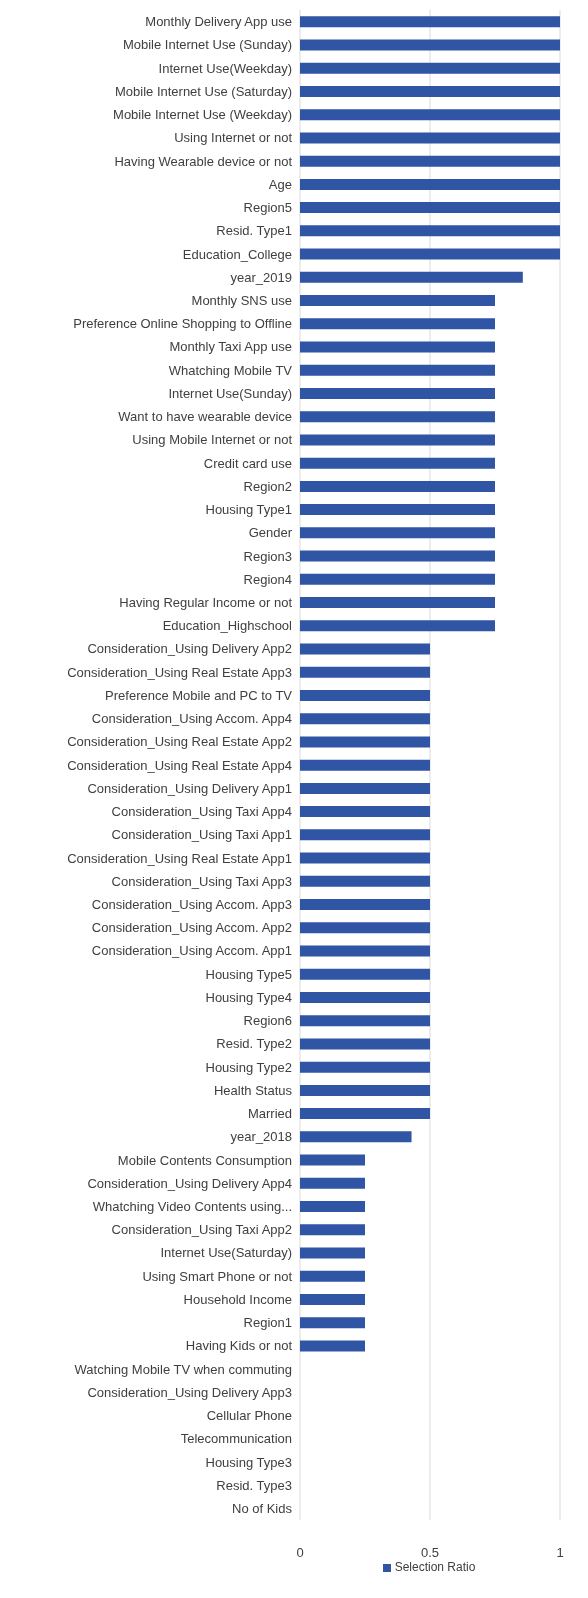 The height and width of the screenshot is (1598, 588). I want to click on y-tick-label: Region1, so click(267, 1323).